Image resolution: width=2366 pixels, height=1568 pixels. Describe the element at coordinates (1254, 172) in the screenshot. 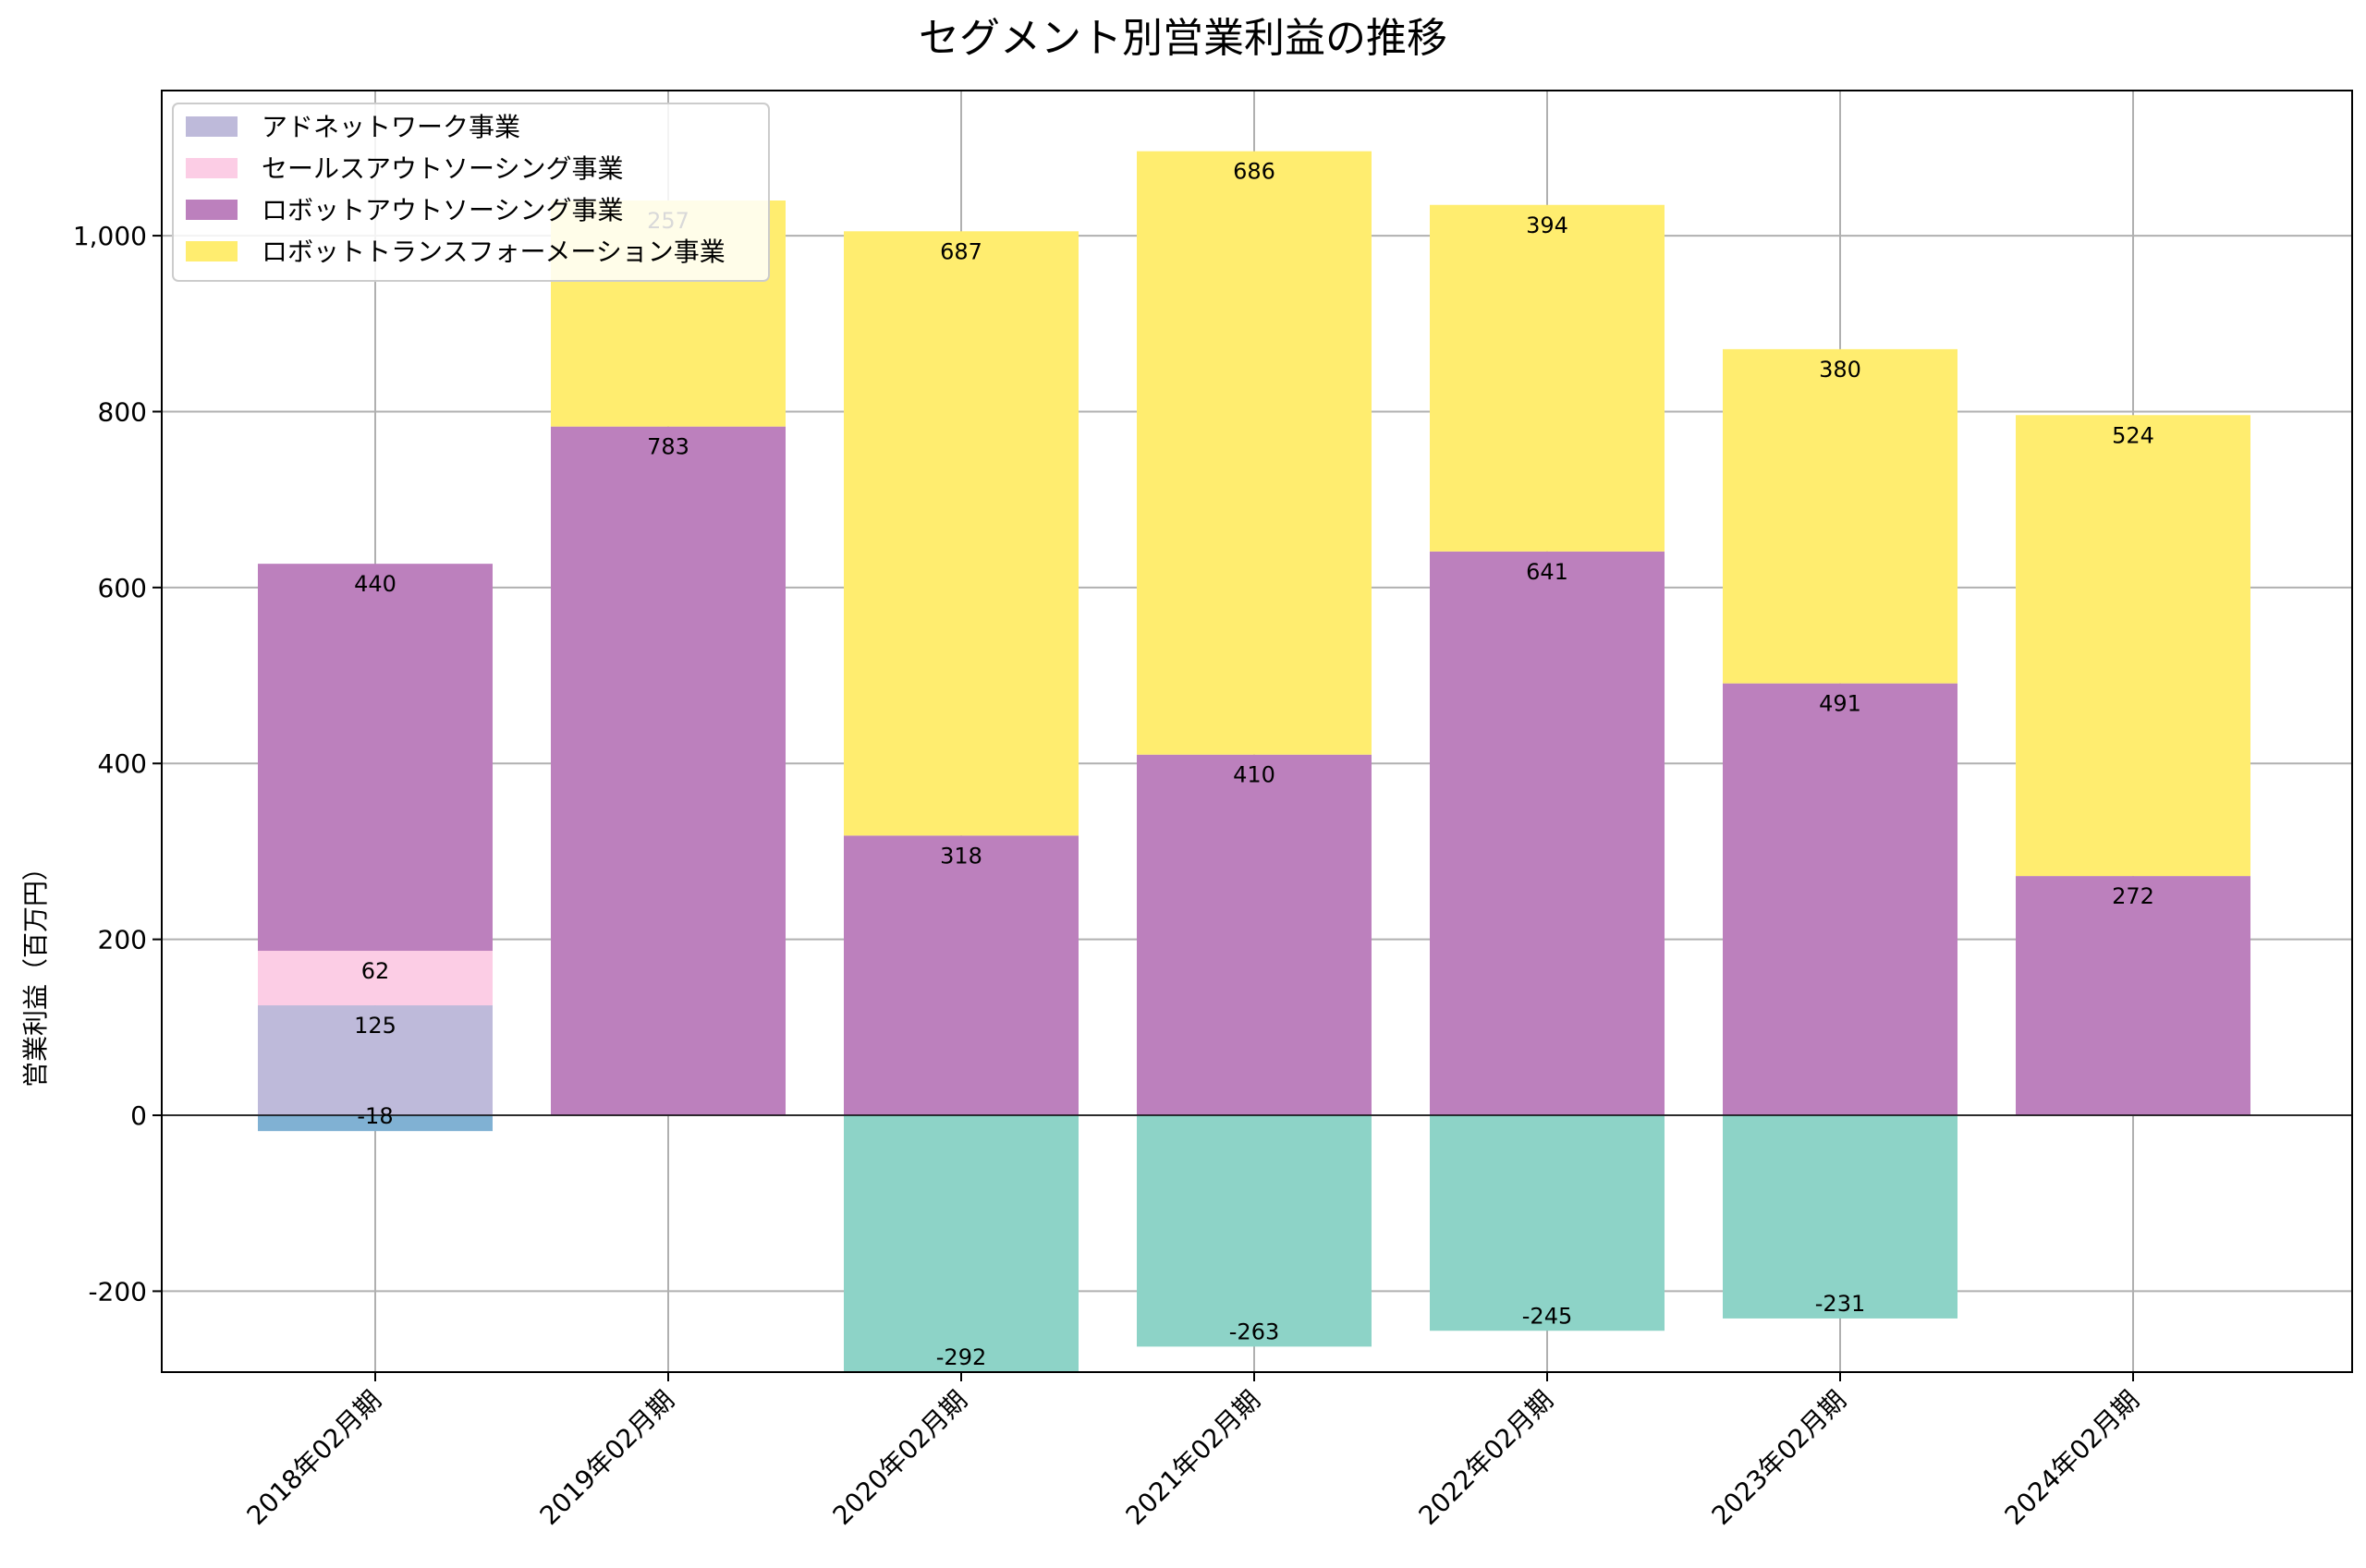

I see `bar-value-label: 686` at that location.